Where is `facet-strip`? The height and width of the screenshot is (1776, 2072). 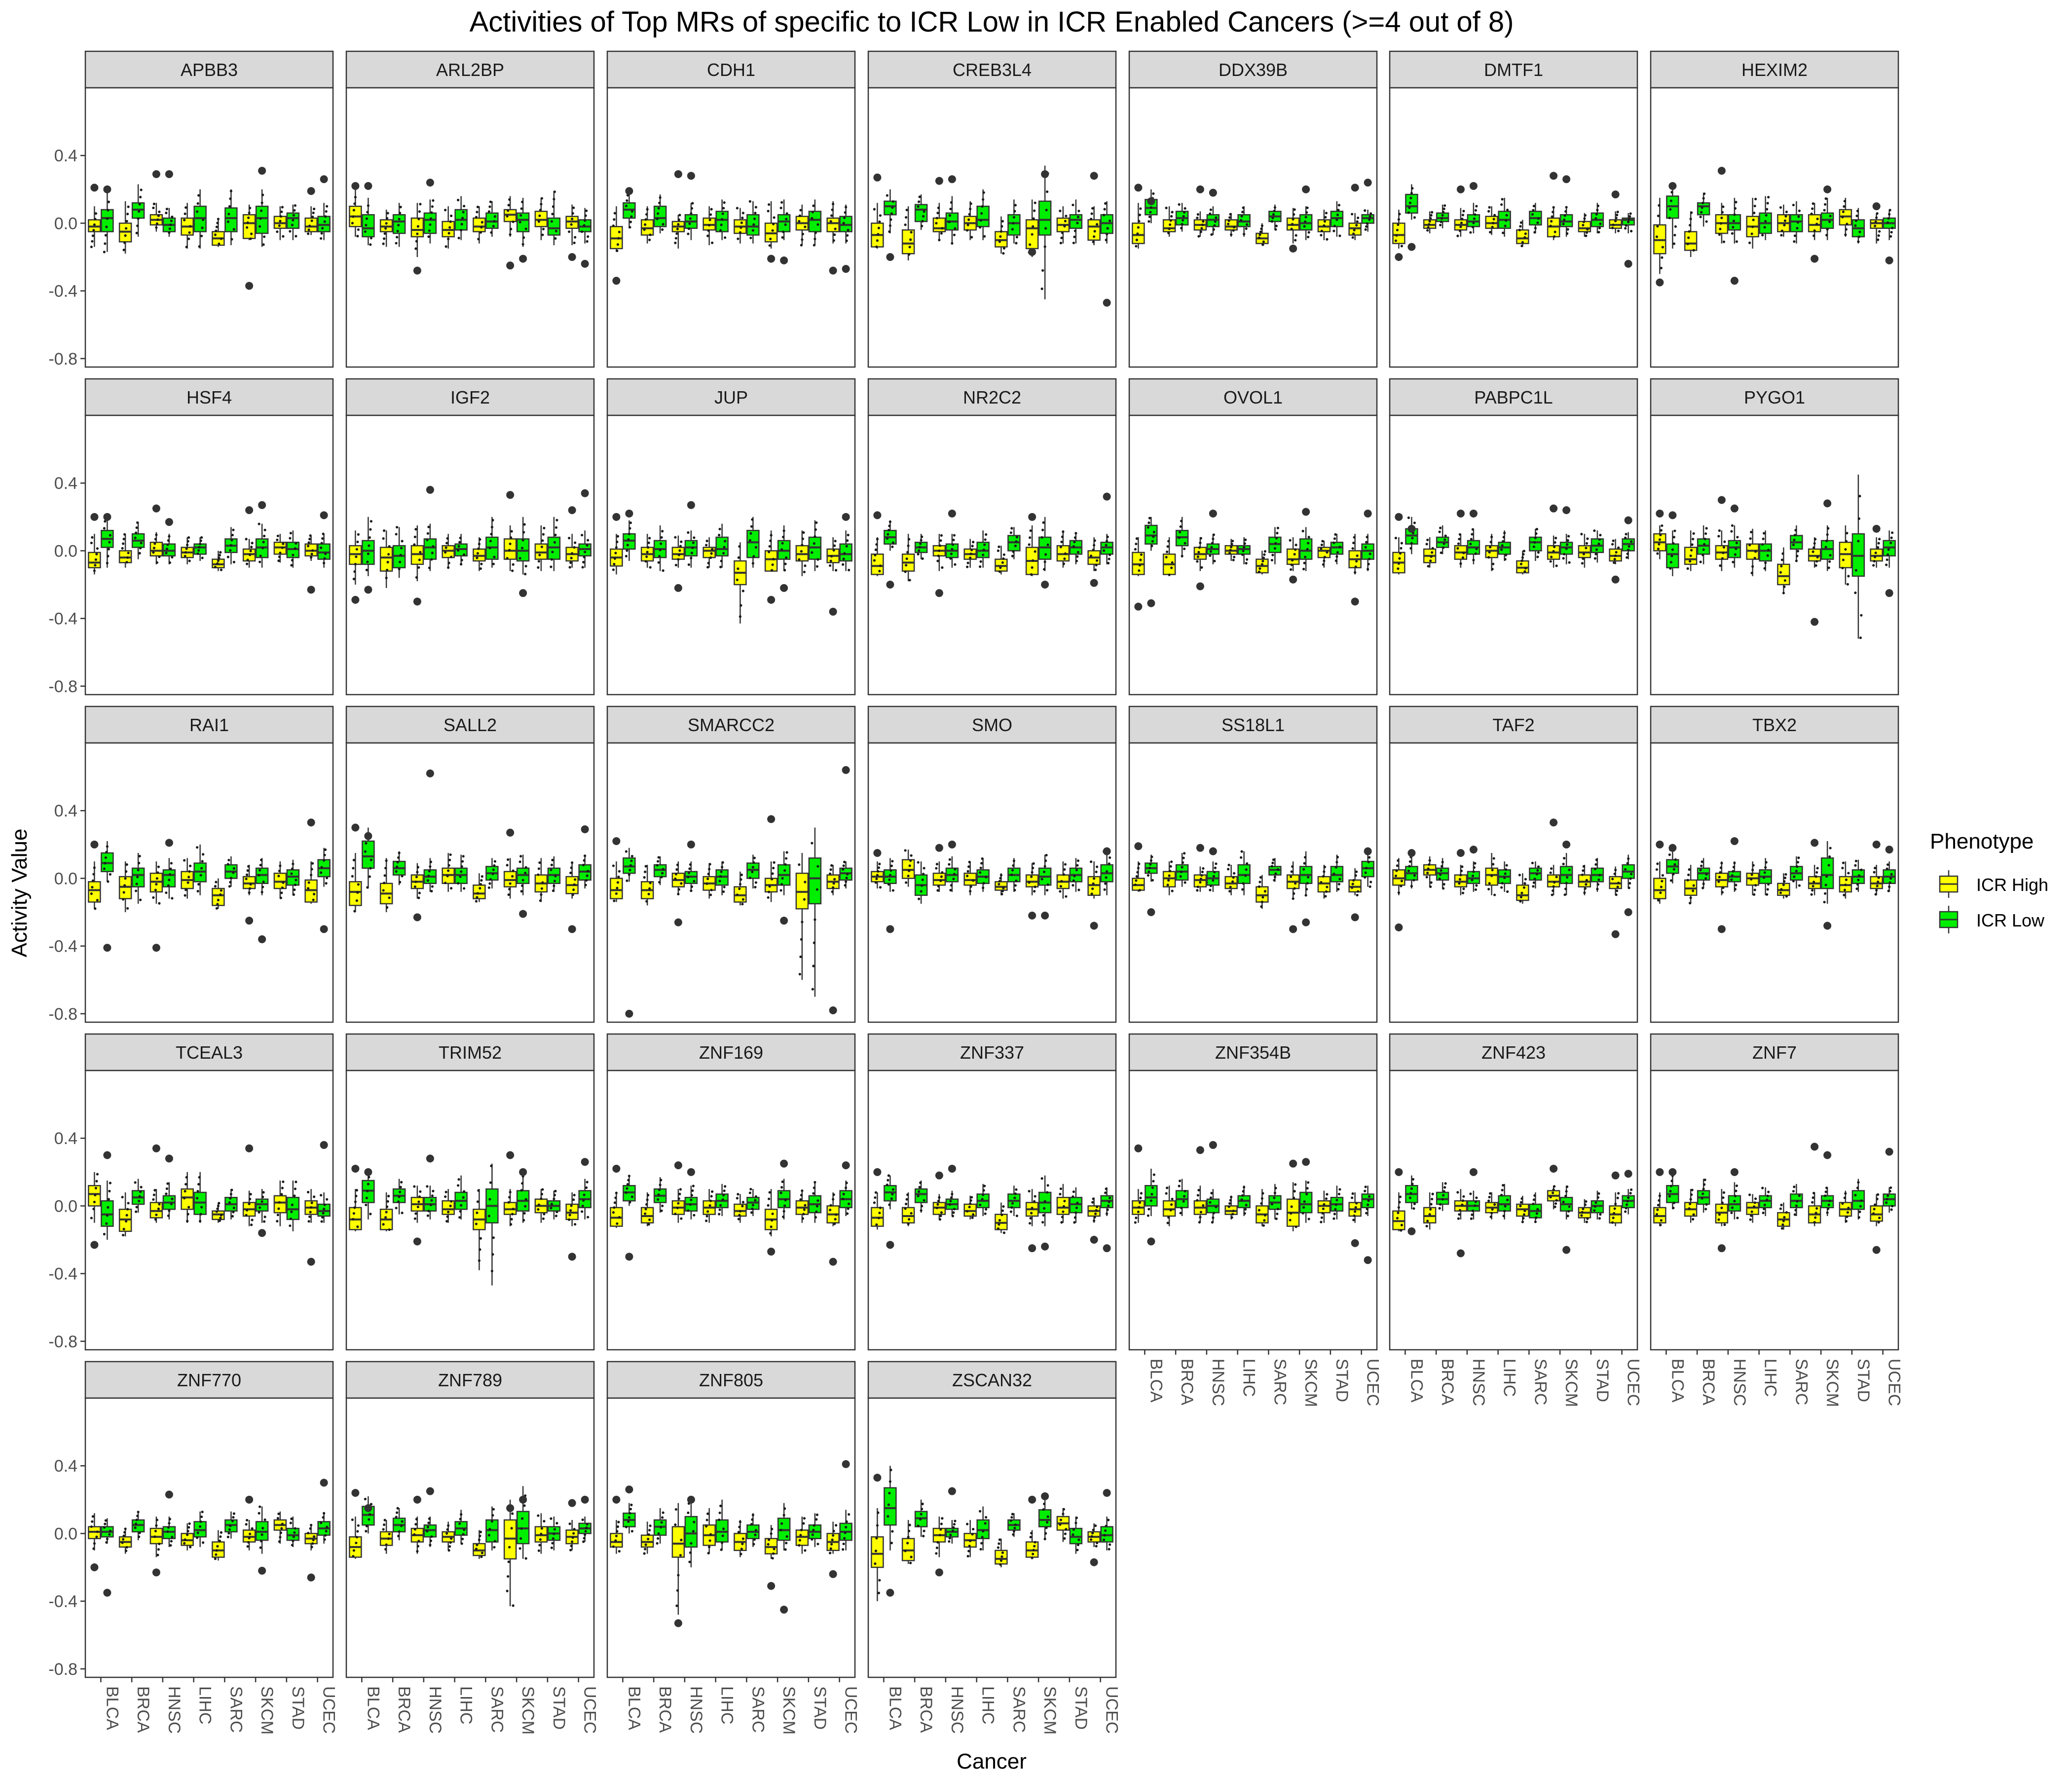 facet-strip is located at coordinates (209, 725).